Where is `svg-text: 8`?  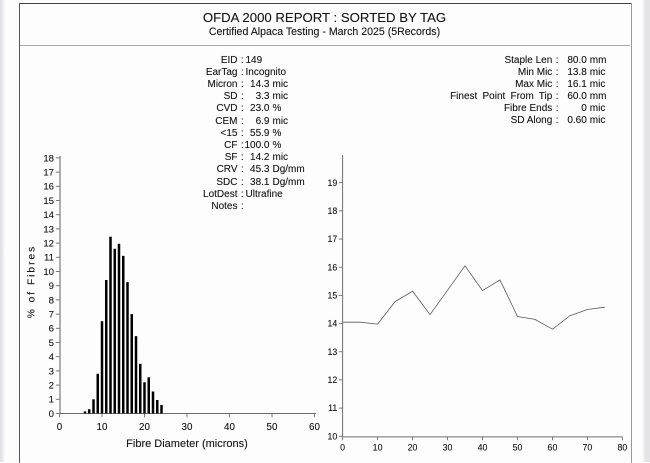 svg-text: 8 is located at coordinates (51, 300).